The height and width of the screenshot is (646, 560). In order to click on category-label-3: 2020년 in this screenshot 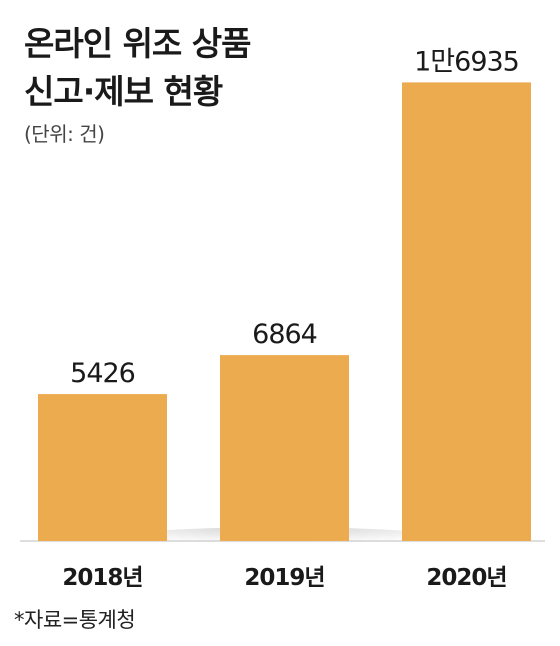, I will do `click(466, 578)`.